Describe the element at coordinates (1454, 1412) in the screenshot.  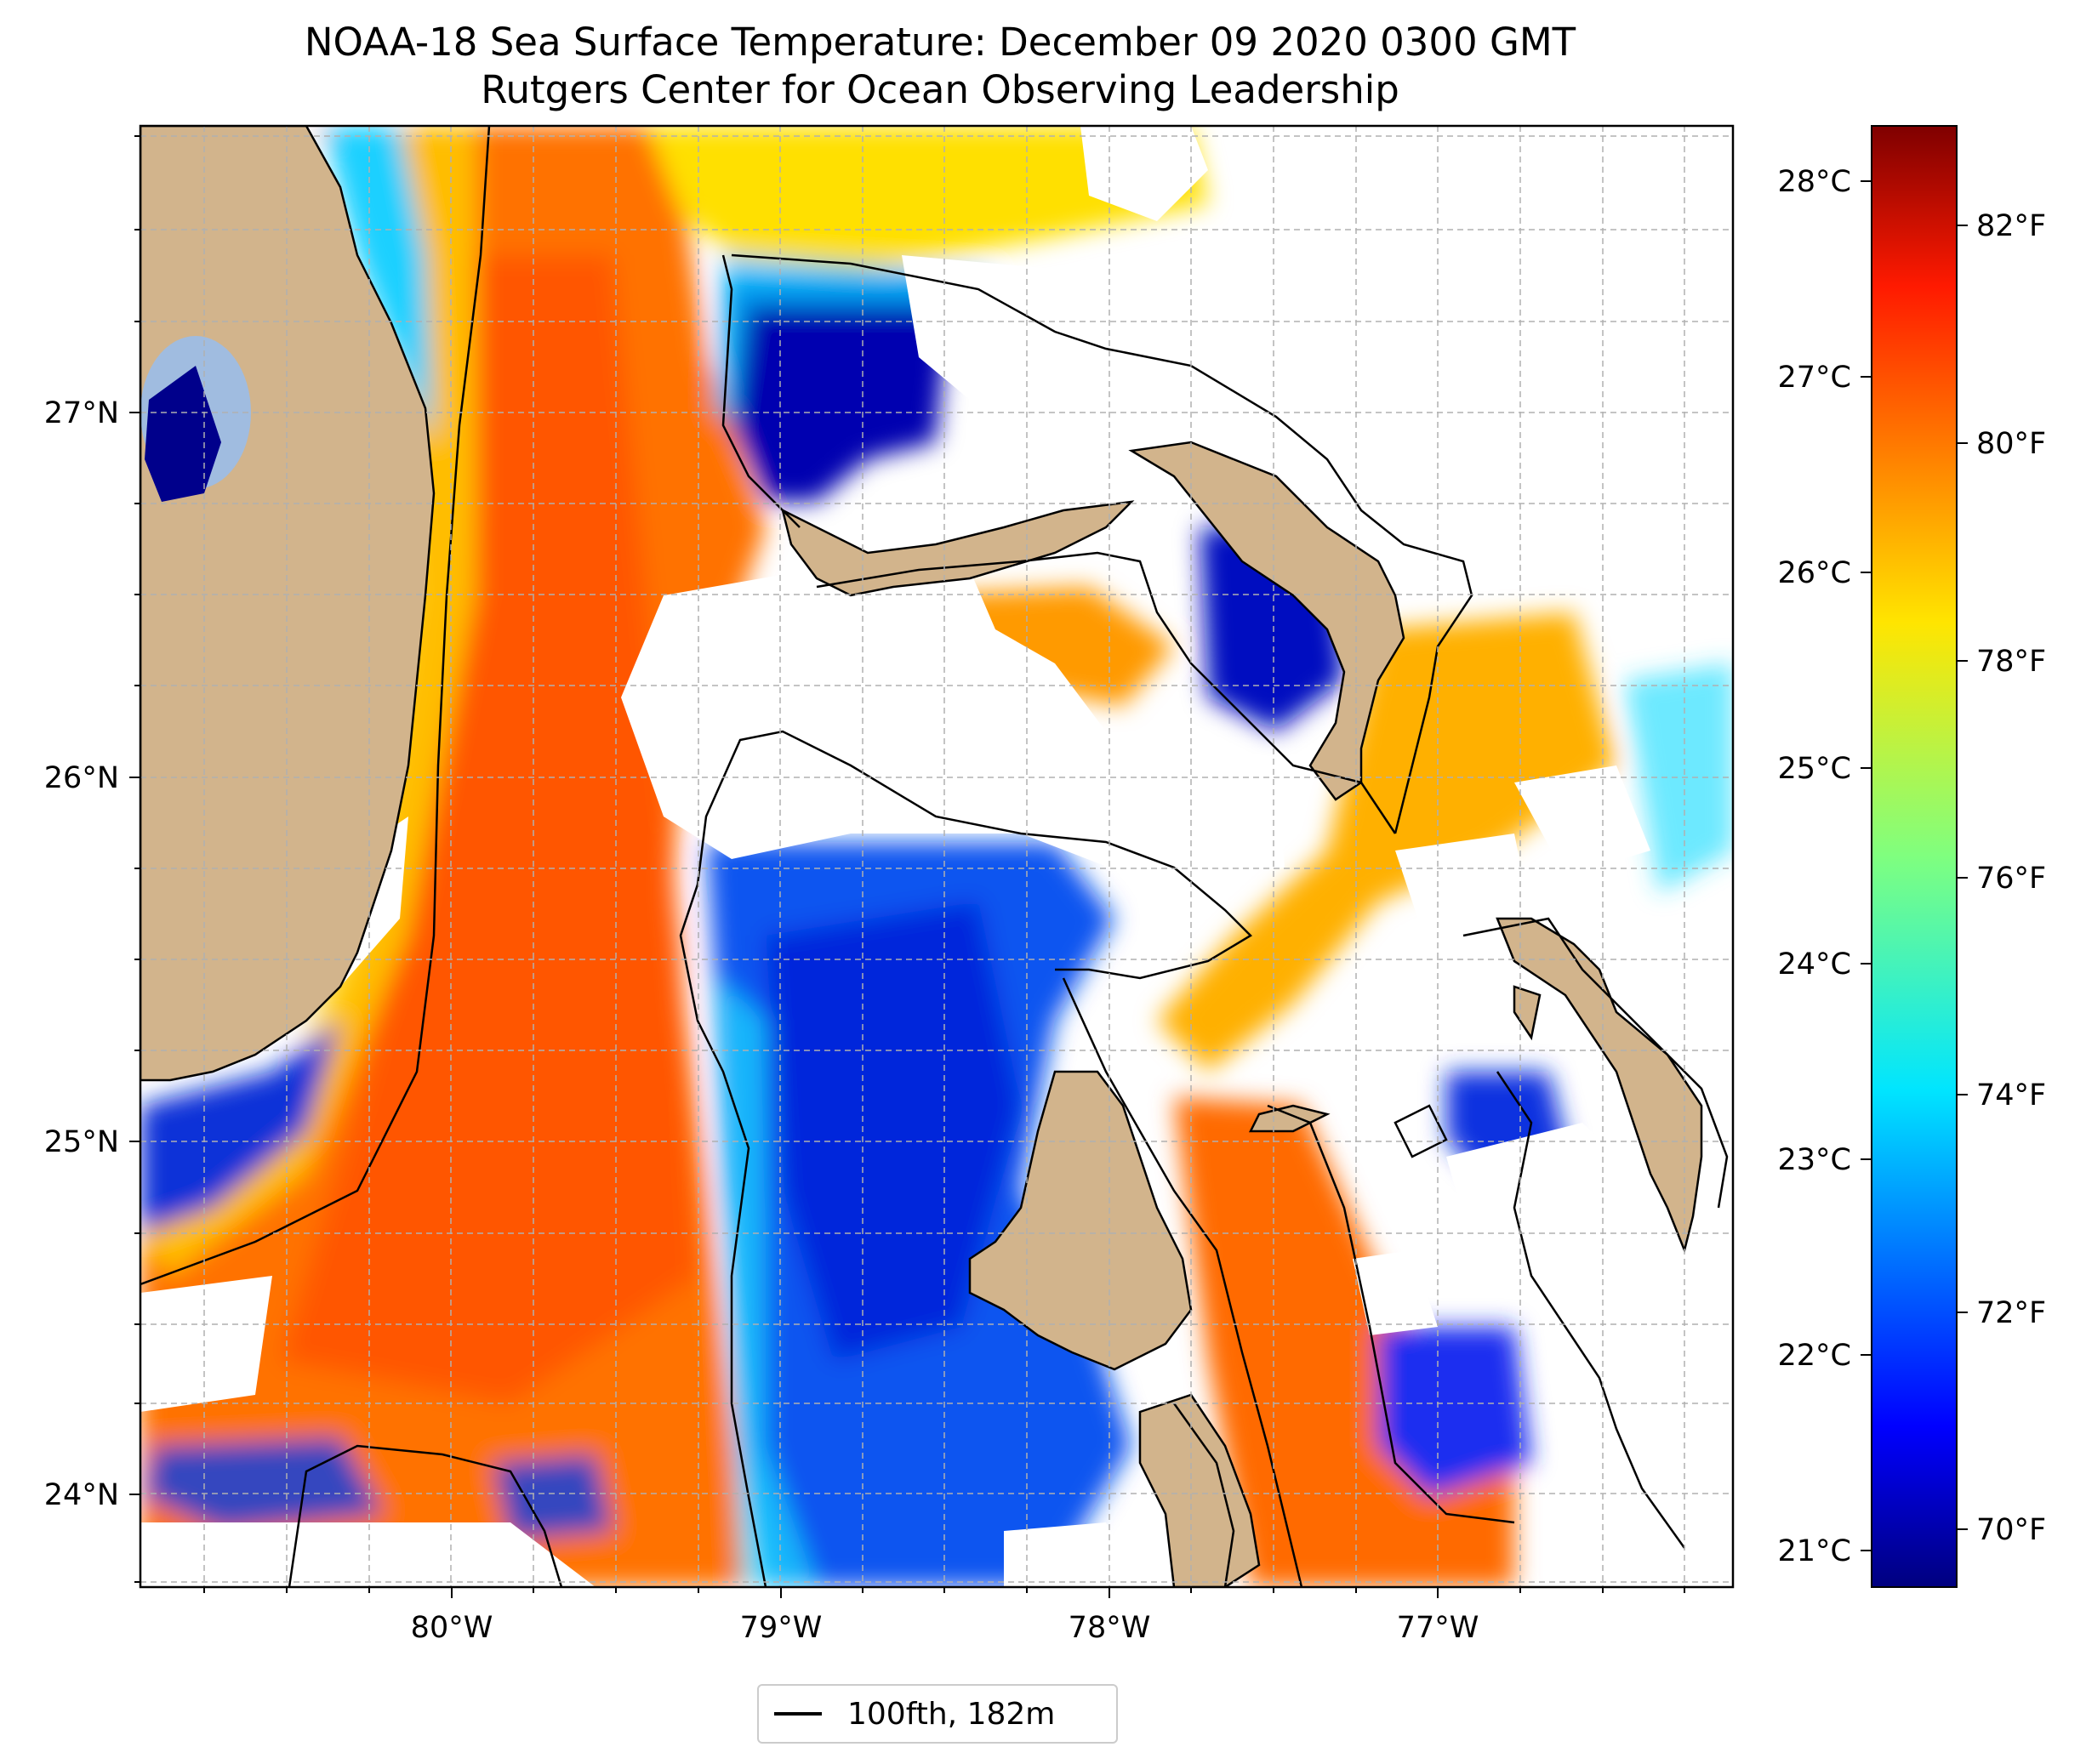
I see `east-bank-cold-patch` at that location.